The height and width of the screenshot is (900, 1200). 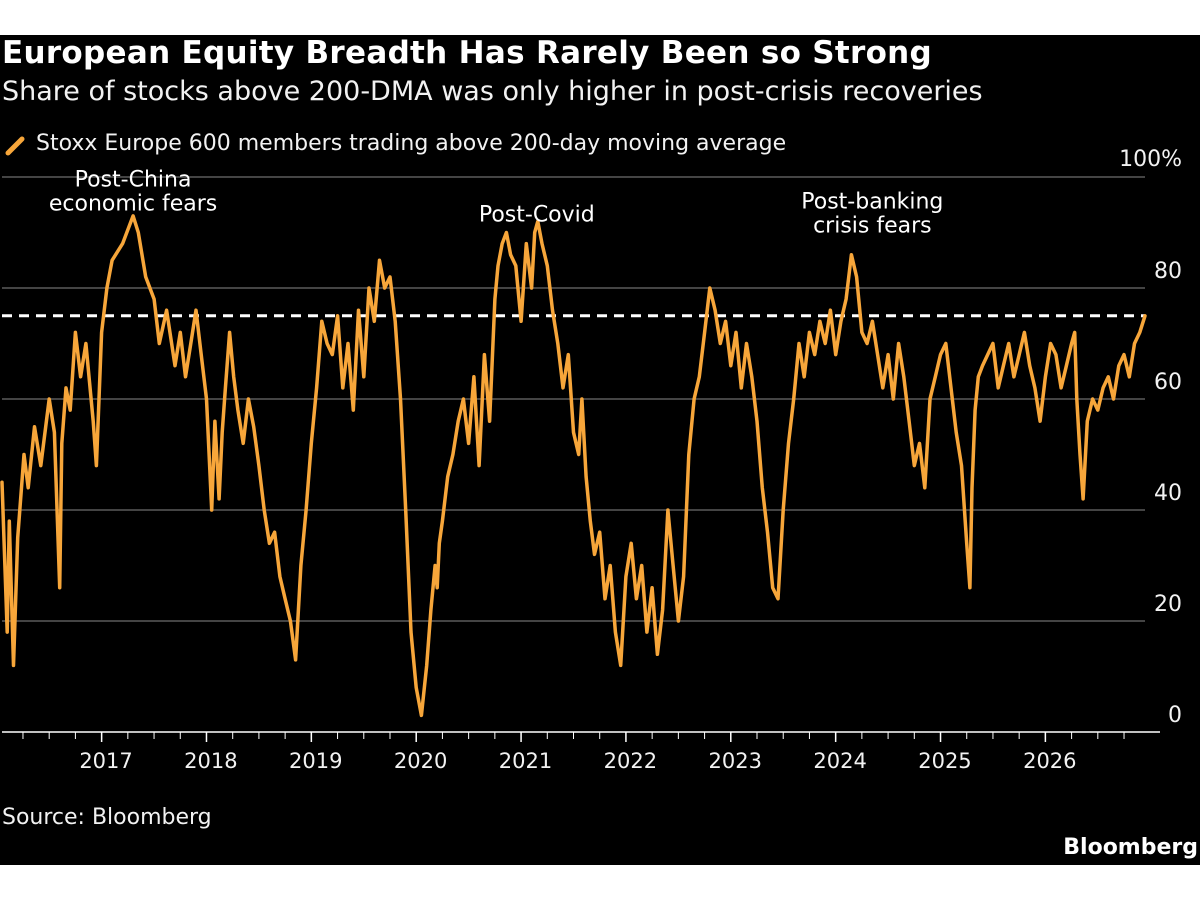 What do you see at coordinates (1168, 493) in the screenshot?
I see `y-tick-label: 40` at bounding box center [1168, 493].